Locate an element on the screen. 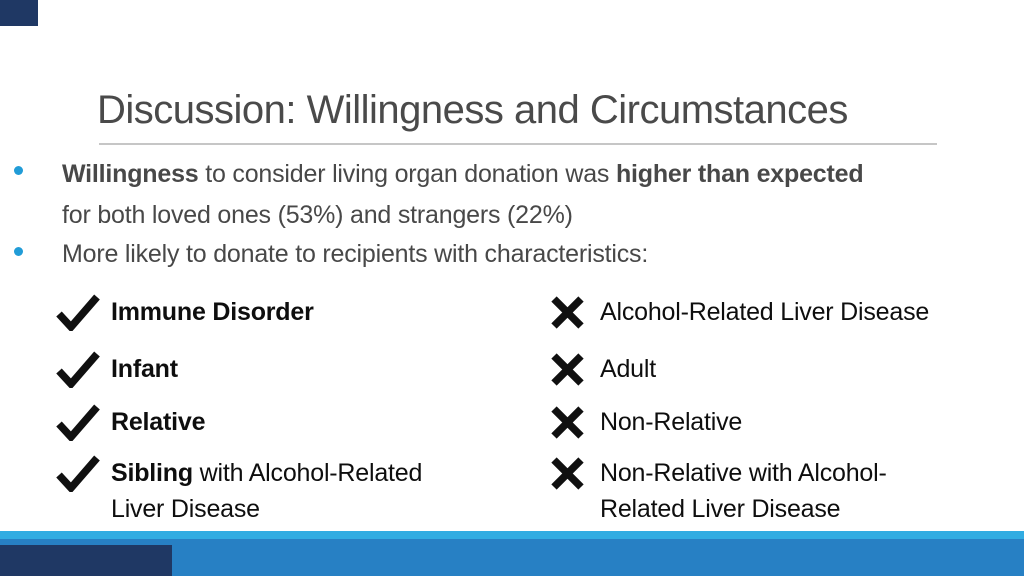 The width and height of the screenshot is (1024, 576). con-row-non-relative: Non-Relative is located at coordinates (645, 422).